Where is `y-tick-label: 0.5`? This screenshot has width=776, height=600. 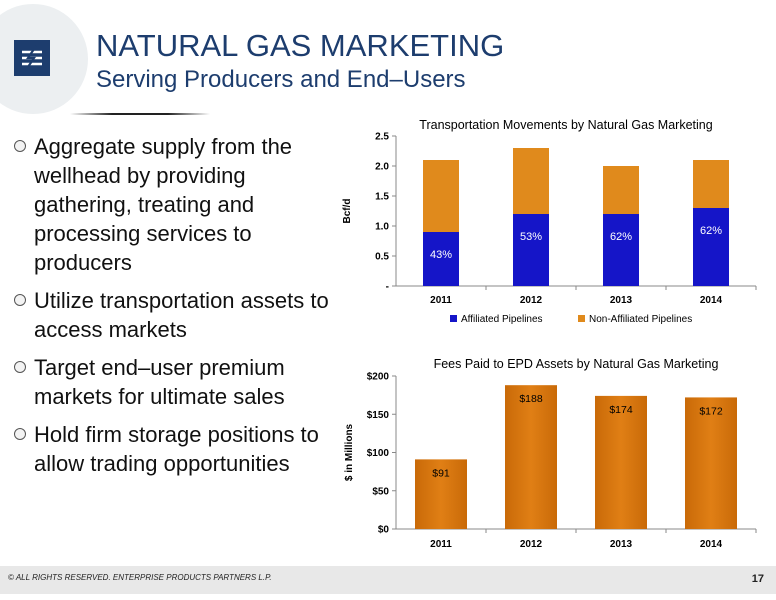
y-tick-label: 0.5 is located at coordinates (382, 257).